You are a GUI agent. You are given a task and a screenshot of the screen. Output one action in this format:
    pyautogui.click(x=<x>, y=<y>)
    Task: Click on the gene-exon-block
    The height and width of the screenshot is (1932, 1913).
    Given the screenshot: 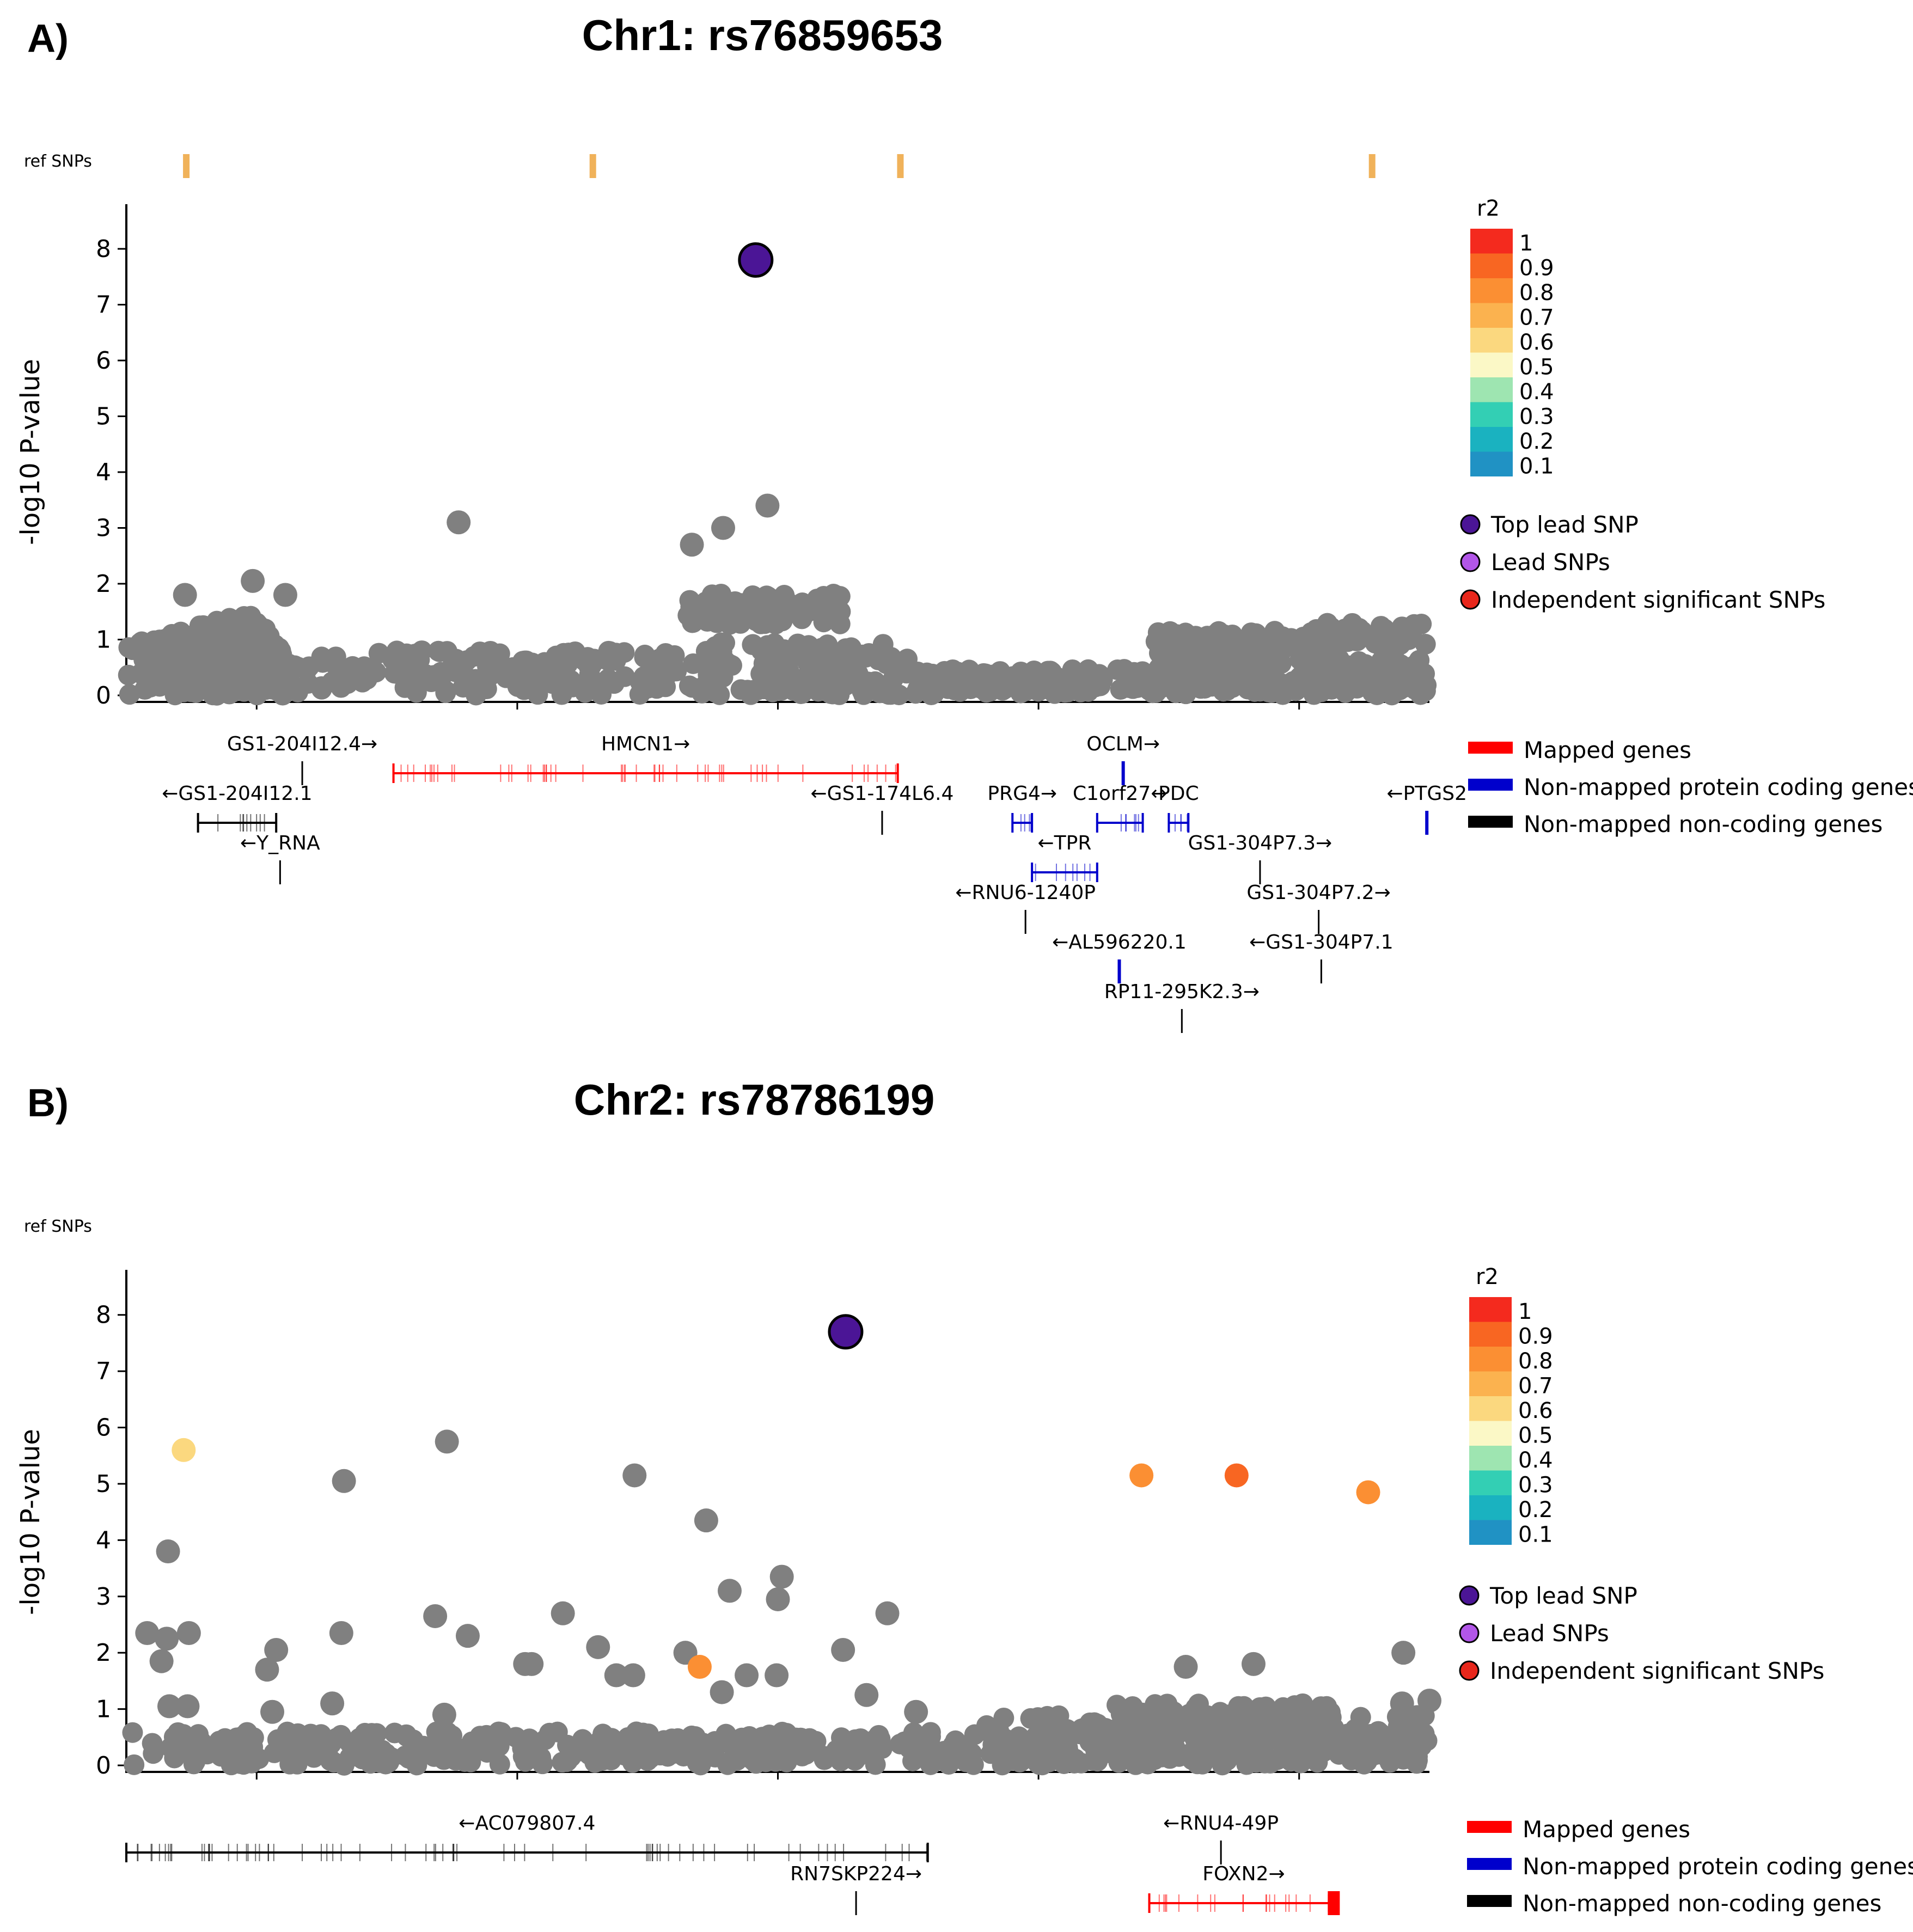 What is the action you would take?
    pyautogui.click(x=1334, y=1903)
    